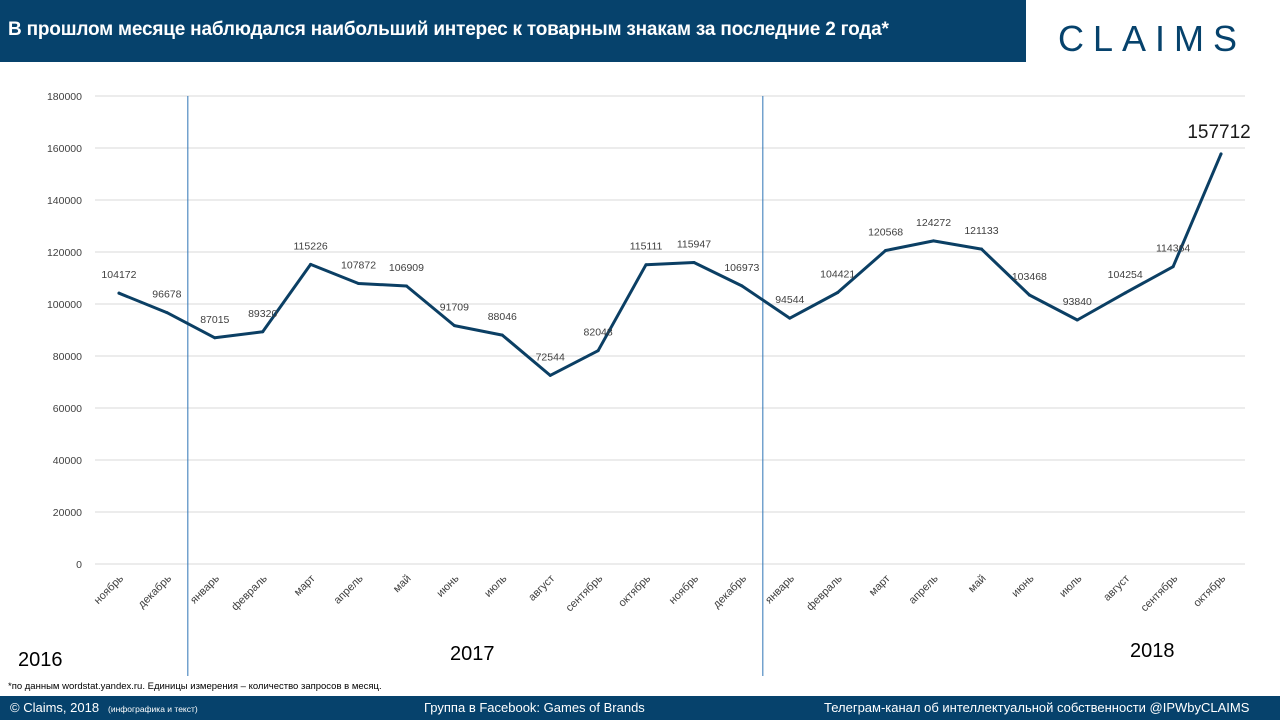  I want to click on y-tick-label: 100000, so click(64, 305).